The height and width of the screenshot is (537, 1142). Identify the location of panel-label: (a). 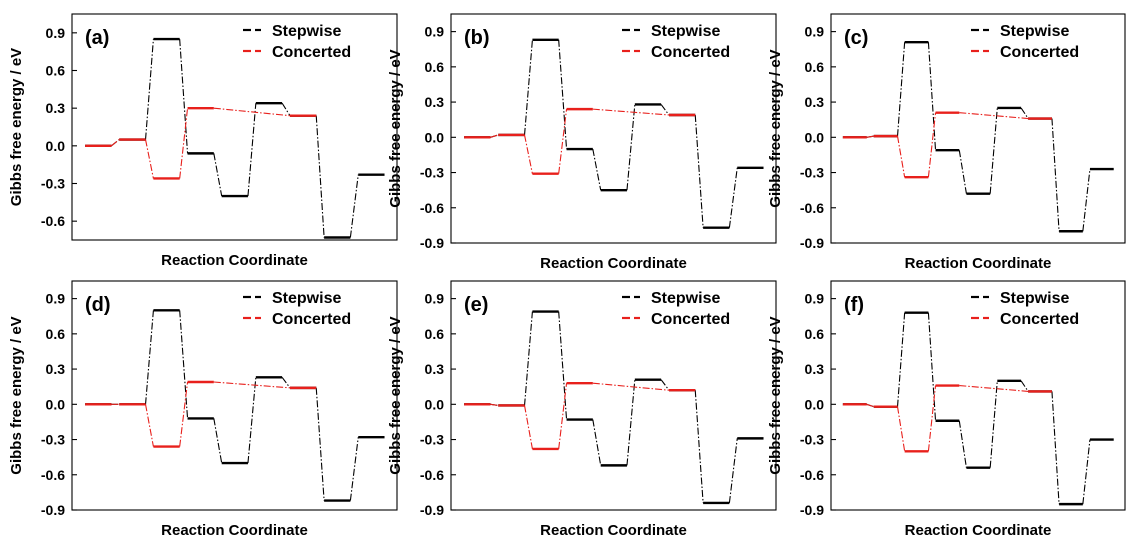
(97, 38).